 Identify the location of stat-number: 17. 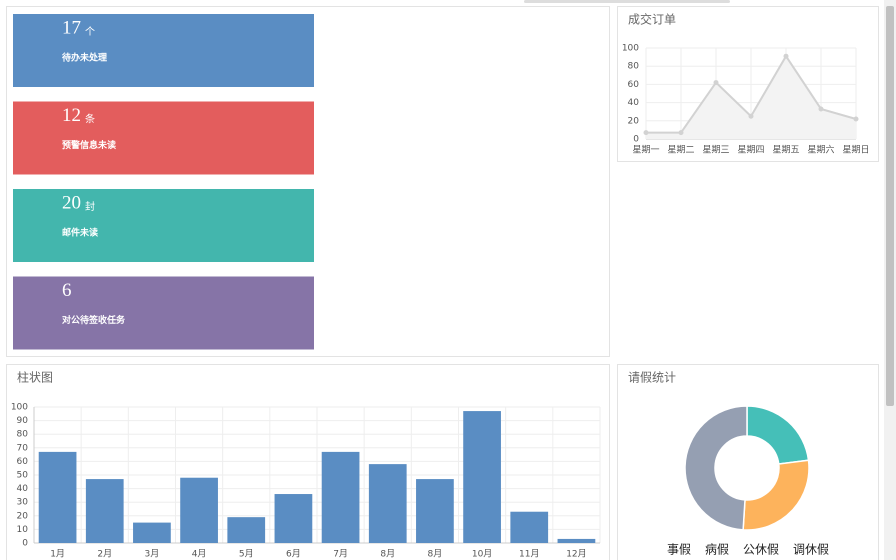
(71, 27).